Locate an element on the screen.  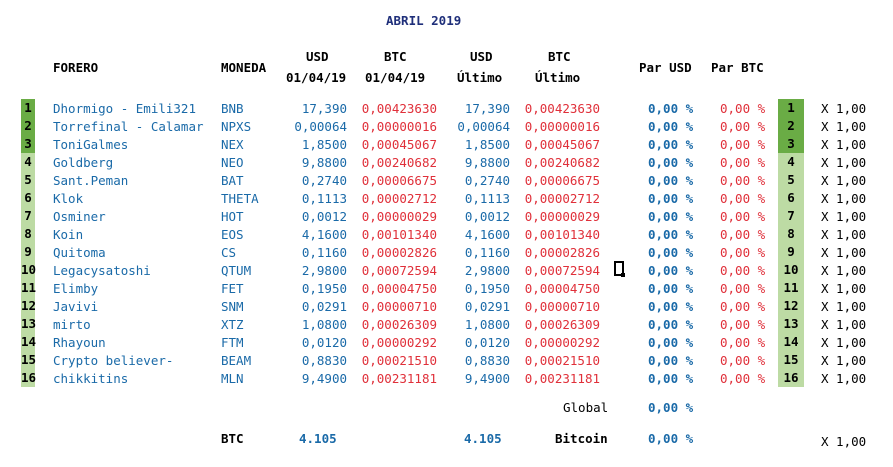
btc-start-cell: 0,00004750 is located at coordinates (399, 288).